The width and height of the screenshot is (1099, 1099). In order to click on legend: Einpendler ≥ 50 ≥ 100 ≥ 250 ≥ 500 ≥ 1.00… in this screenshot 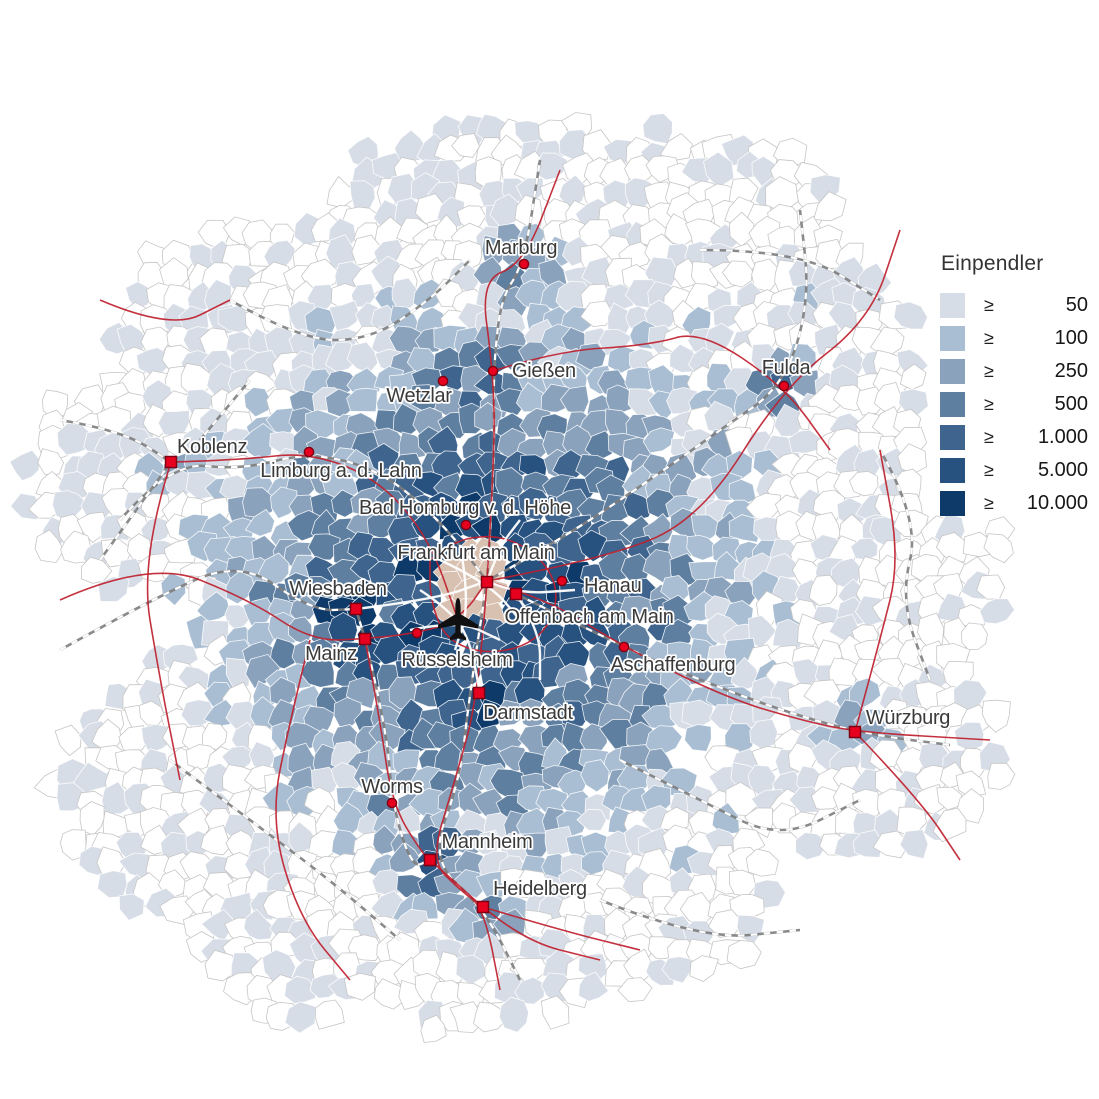, I will do `click(1014, 388)`.